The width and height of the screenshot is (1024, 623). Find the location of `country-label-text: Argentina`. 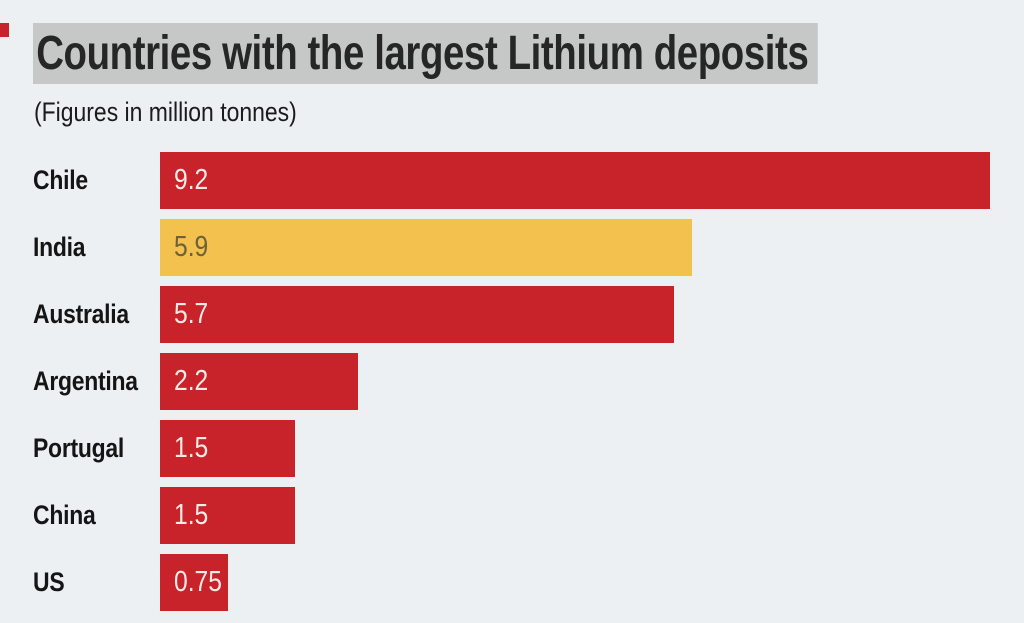

country-label-text: Argentina is located at coordinates (85, 381).